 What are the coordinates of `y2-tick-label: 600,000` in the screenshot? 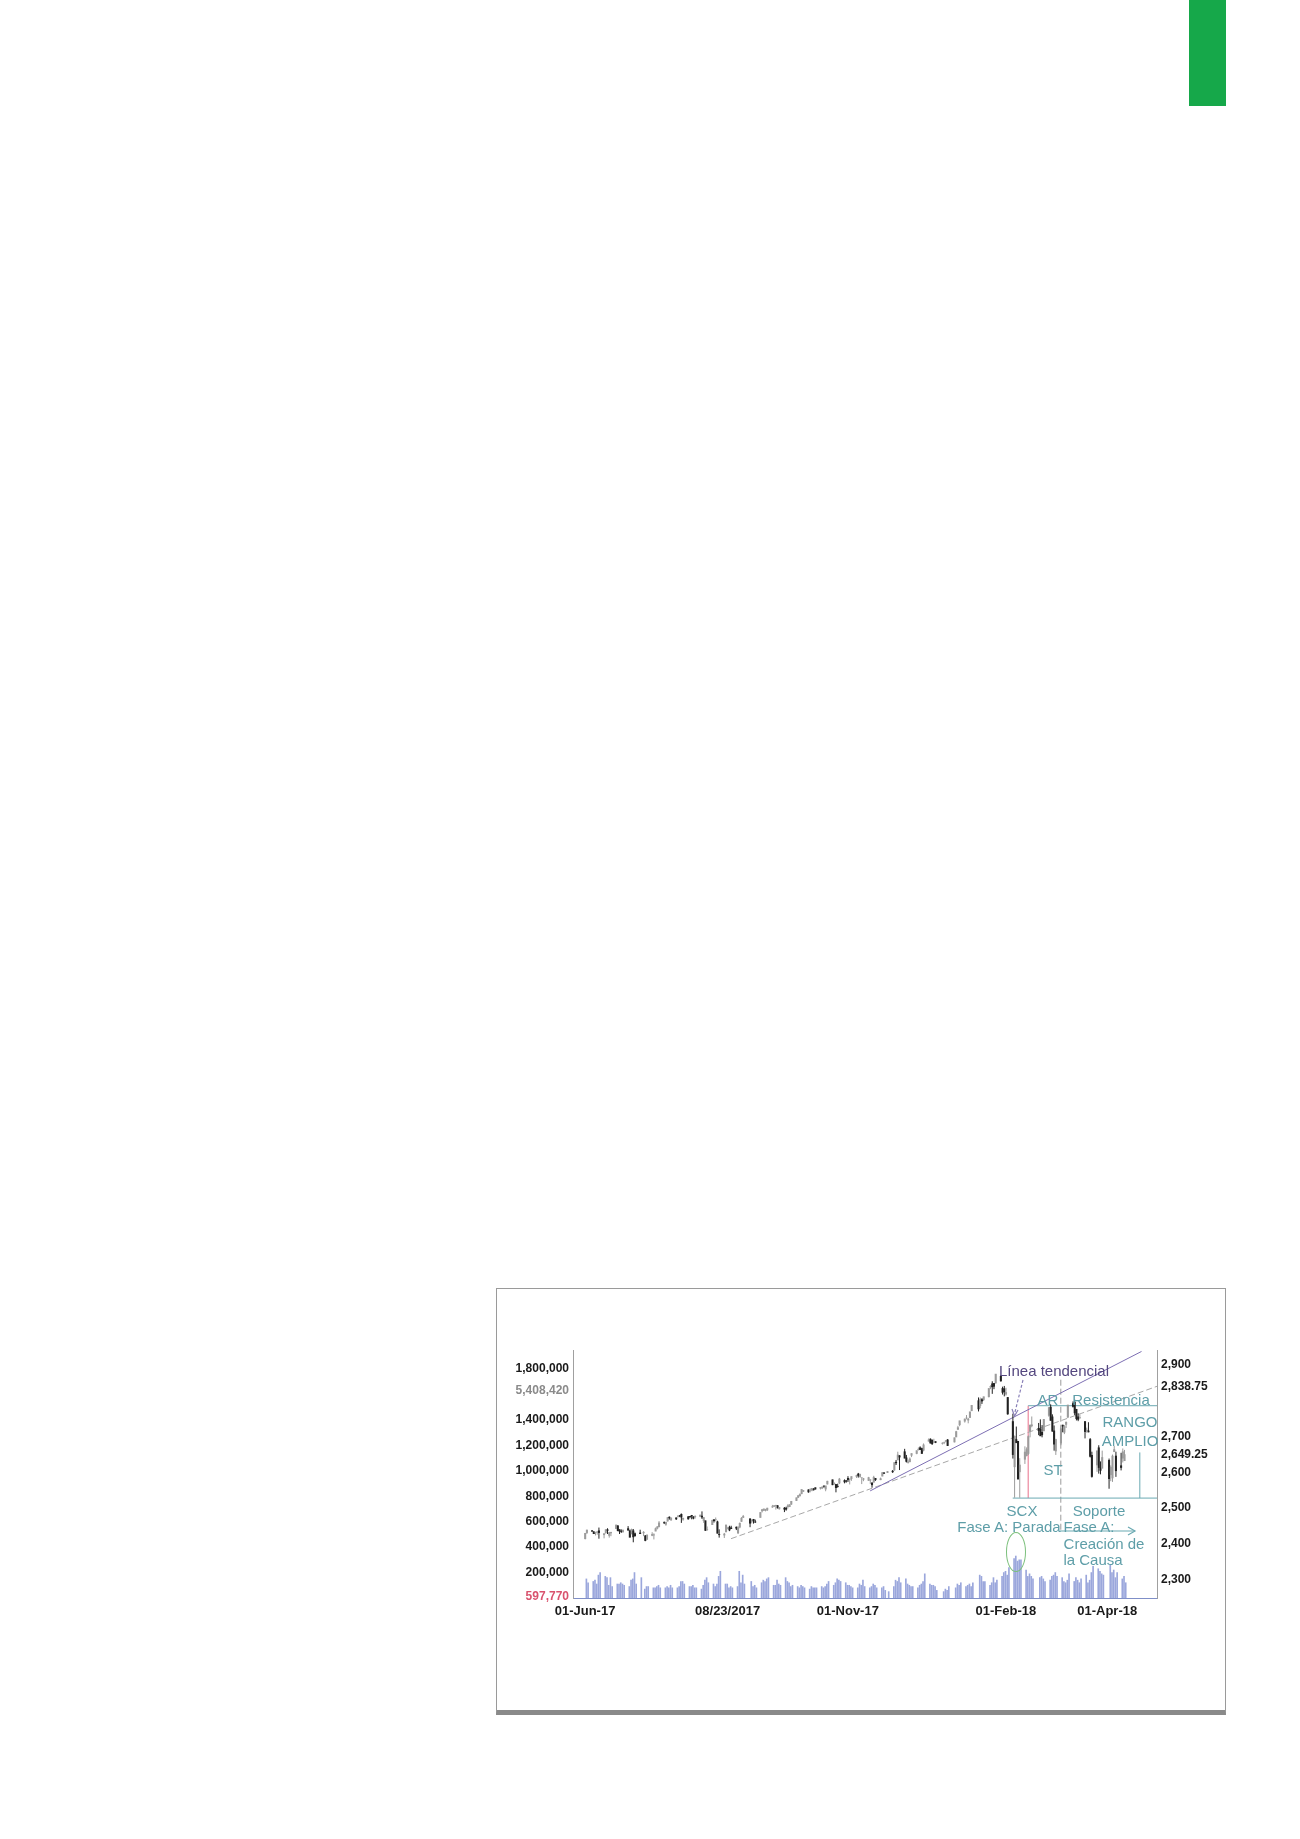 It's located at (547, 1521).